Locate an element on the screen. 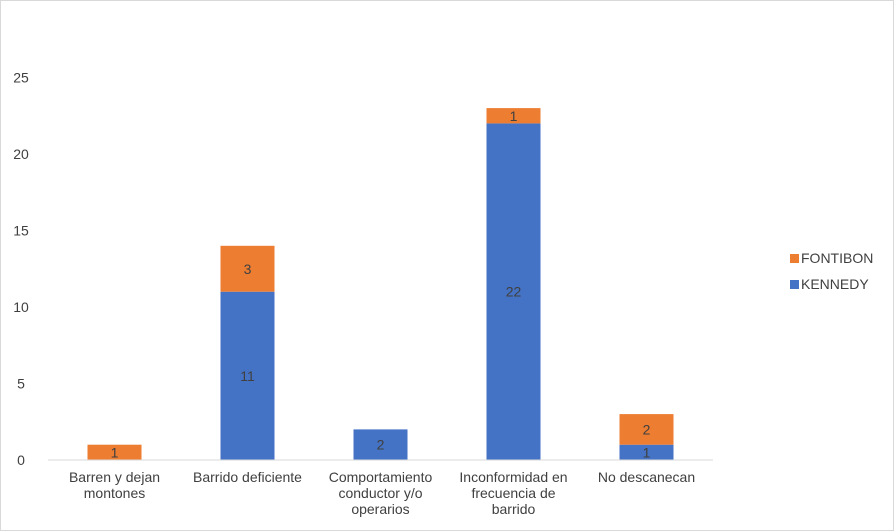 This screenshot has width=894, height=531. legend-label-kennedy: KENNEDY is located at coordinates (835, 284).